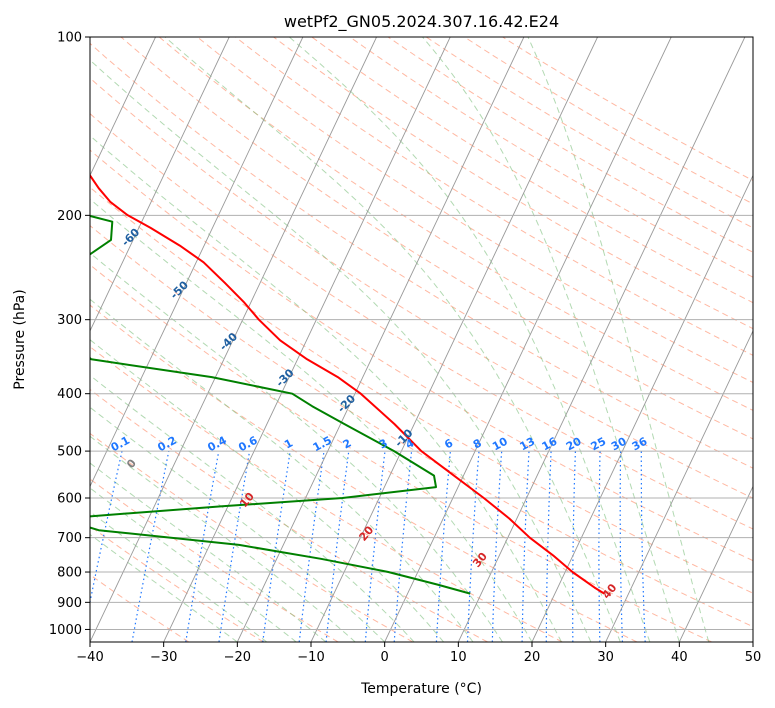 The width and height of the screenshot is (775, 708). Describe the element at coordinates (247, 500) in the screenshot. I see `dry-adiabat-label: 10` at that location.